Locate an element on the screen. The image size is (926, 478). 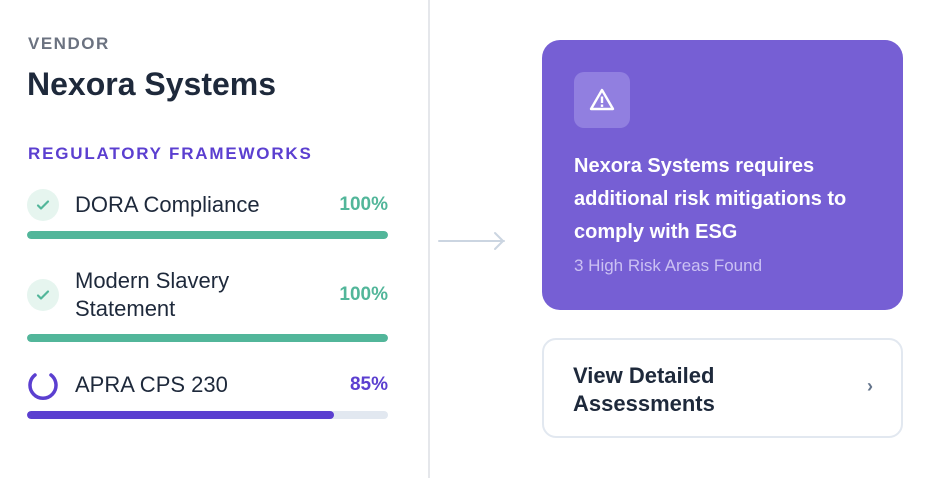
vendor-label: VENDOR is located at coordinates (69, 43).